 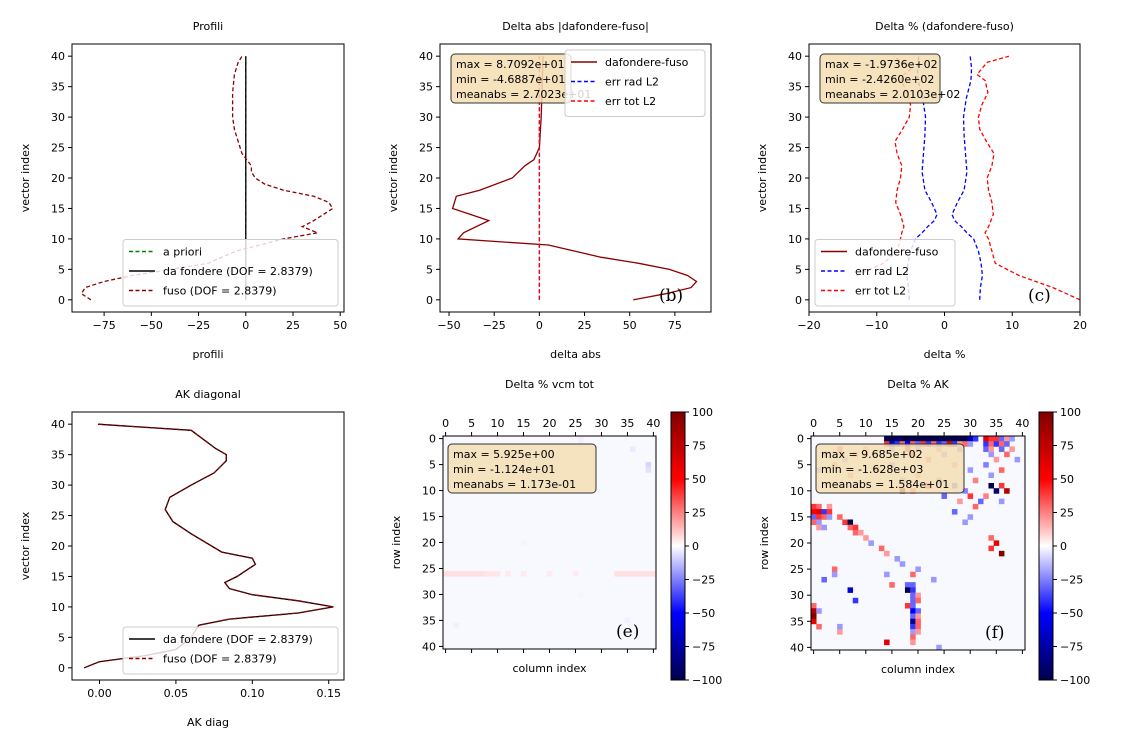 I want to click on legend-frame, so click(x=885, y=273).